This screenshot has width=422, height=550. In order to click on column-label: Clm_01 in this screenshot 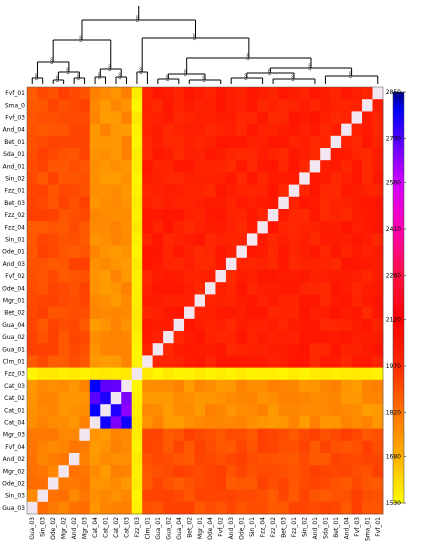, I will do `click(147, 528)`.